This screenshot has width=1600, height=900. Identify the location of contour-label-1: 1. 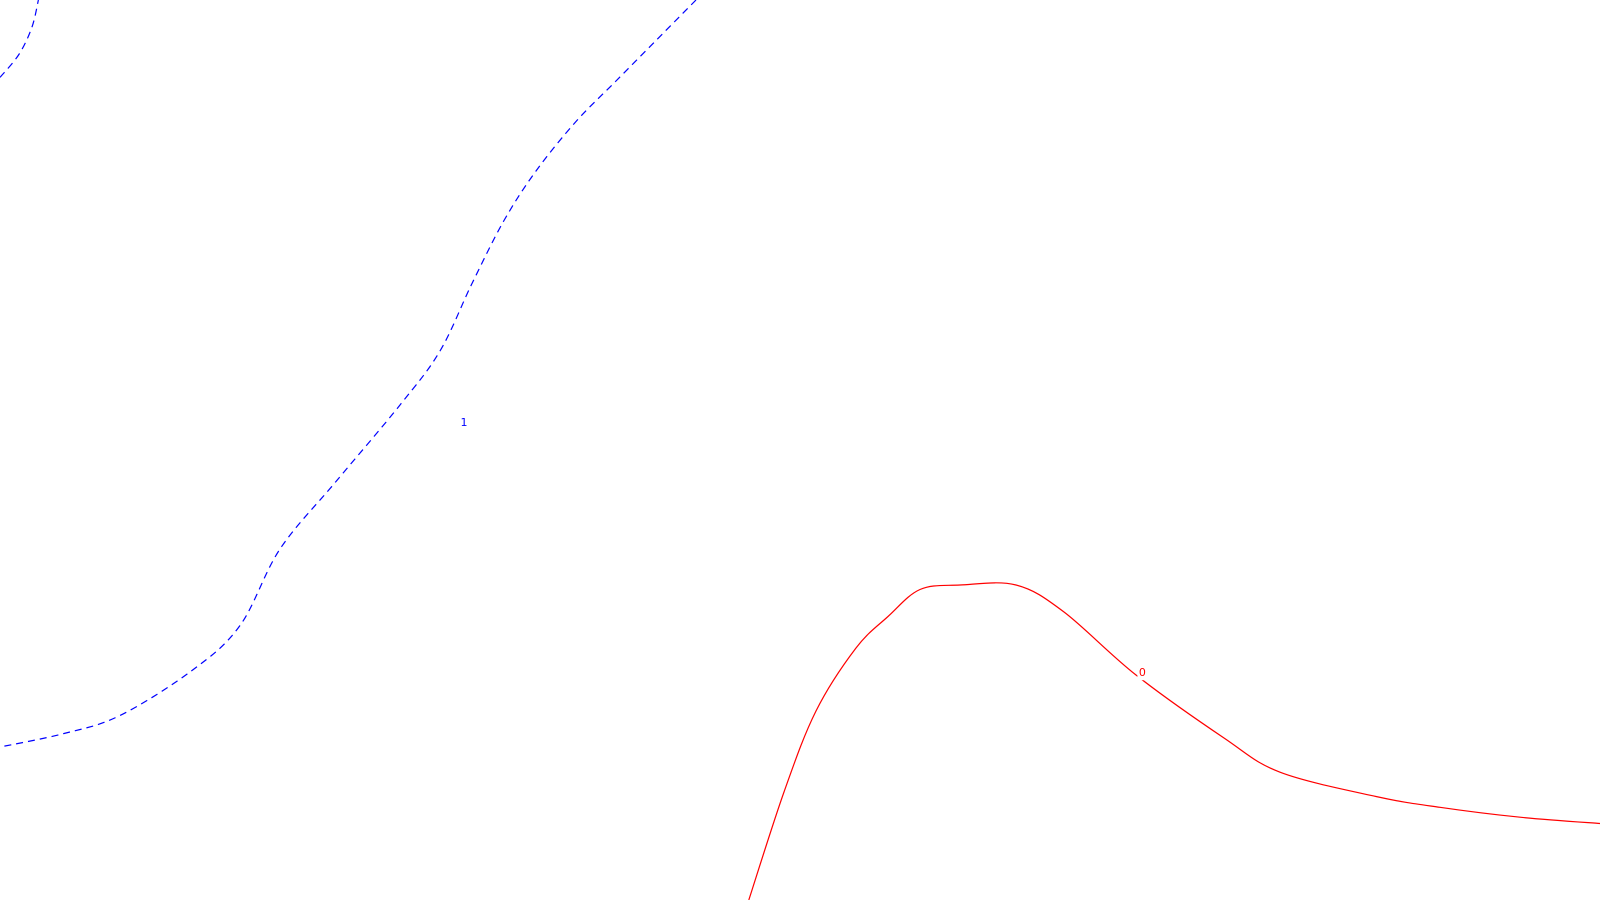
(464, 422).